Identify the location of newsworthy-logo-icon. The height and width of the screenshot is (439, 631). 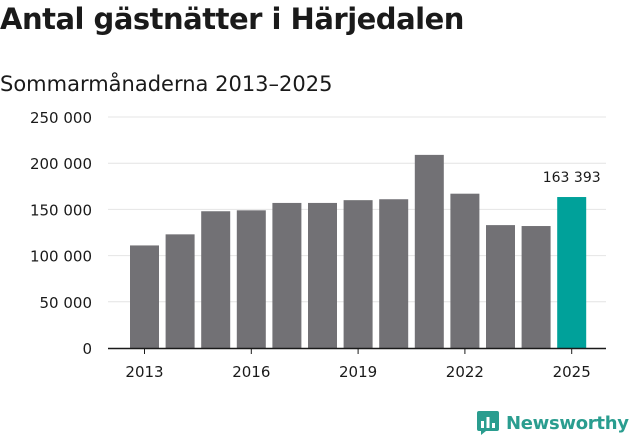
(488, 423).